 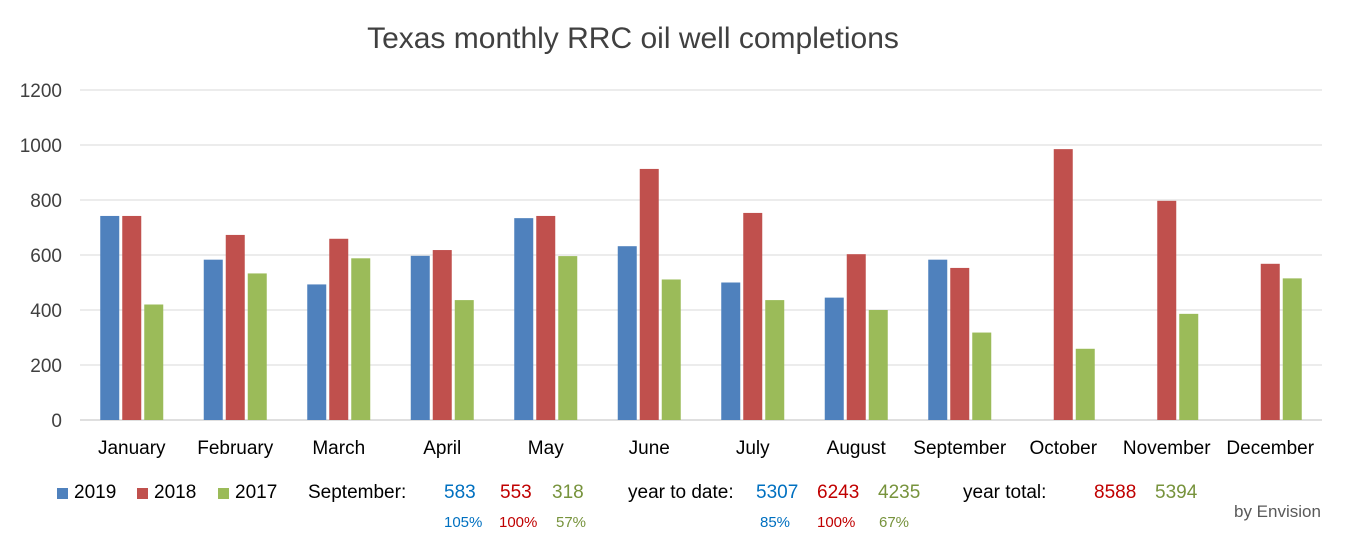 I want to click on bar-2018-may, so click(x=546, y=317).